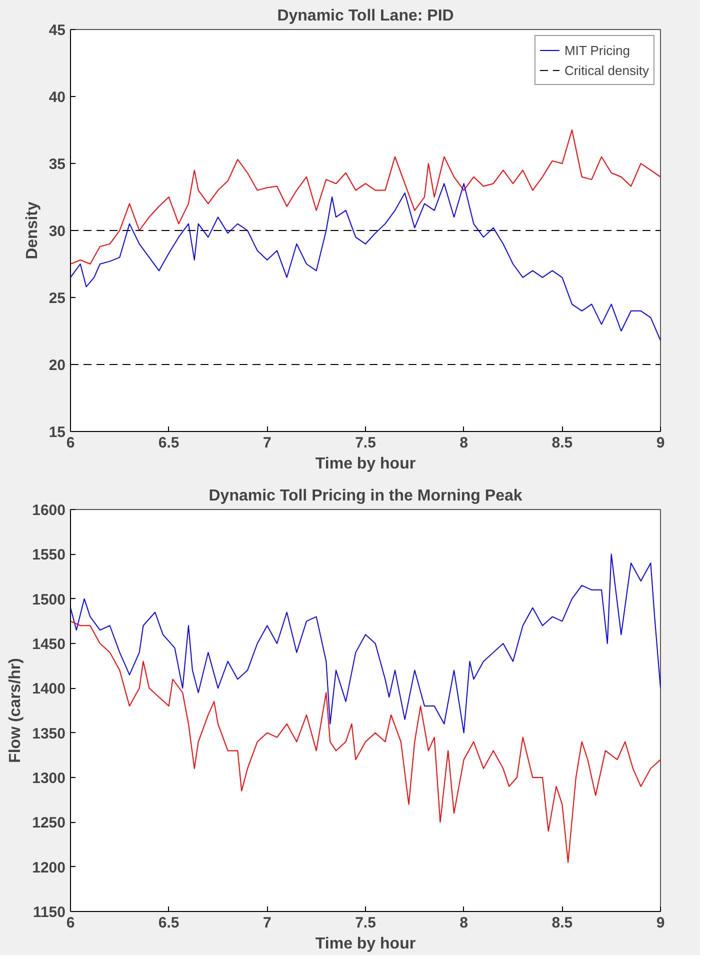 The width and height of the screenshot is (710, 962). What do you see at coordinates (57, 365) in the screenshot?
I see `y-tick-label: 20` at bounding box center [57, 365].